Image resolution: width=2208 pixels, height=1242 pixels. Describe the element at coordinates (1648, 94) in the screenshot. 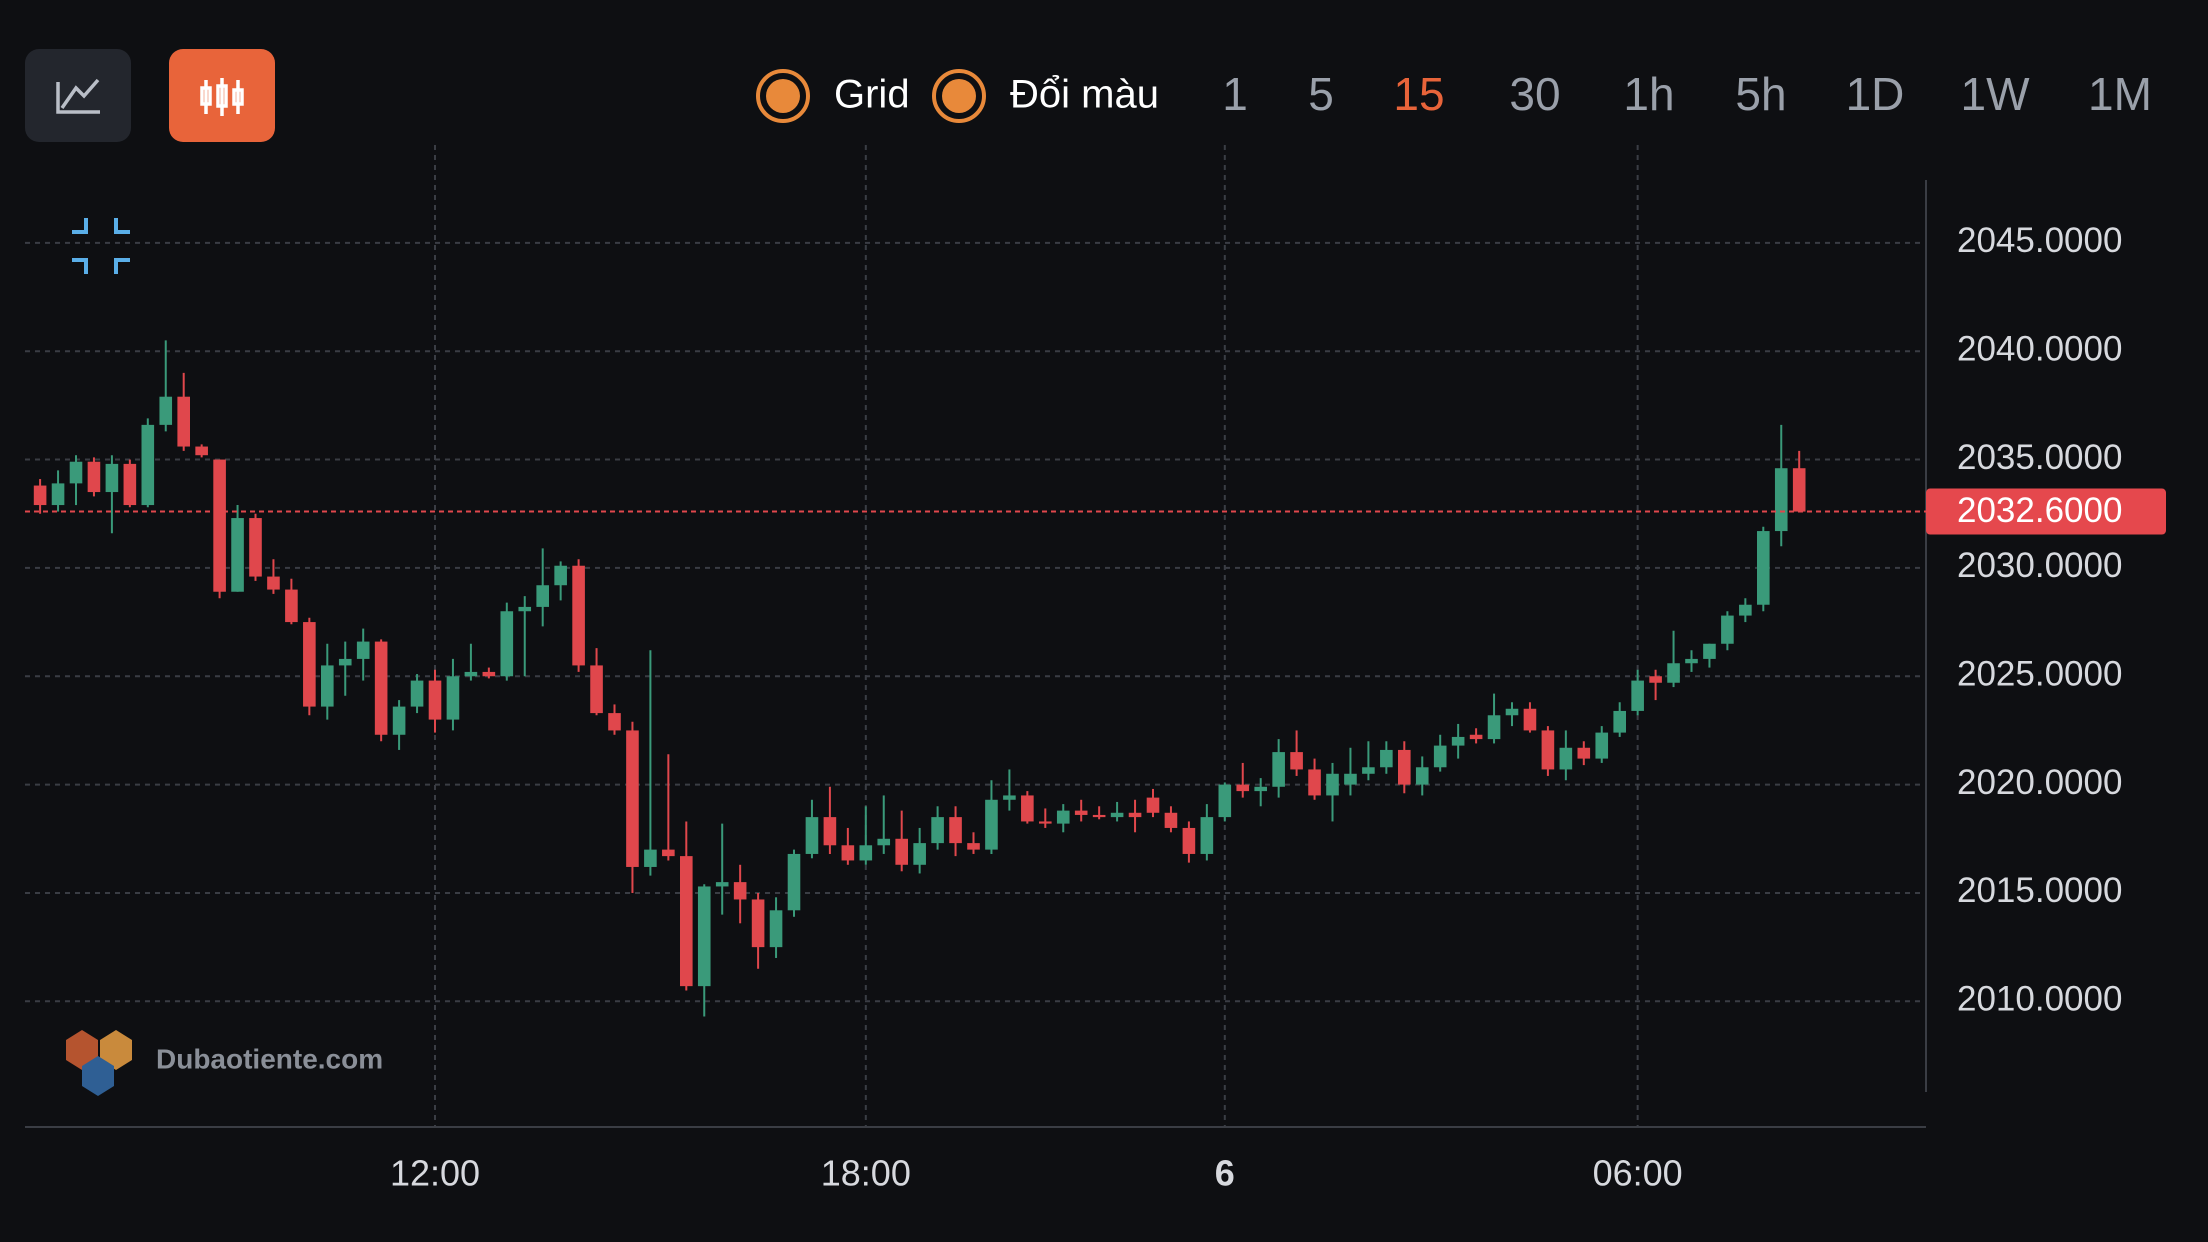

I see `interval-button: 1h` at that location.